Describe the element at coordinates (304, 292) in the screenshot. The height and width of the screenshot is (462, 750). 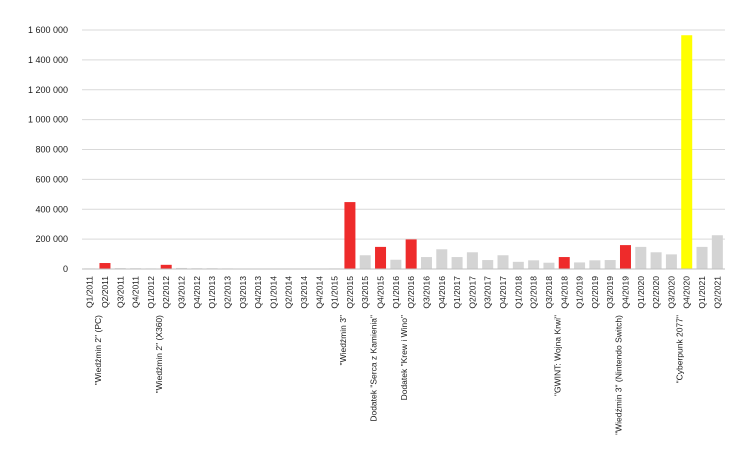
I see `x-tick-label: Q3/2014` at that location.